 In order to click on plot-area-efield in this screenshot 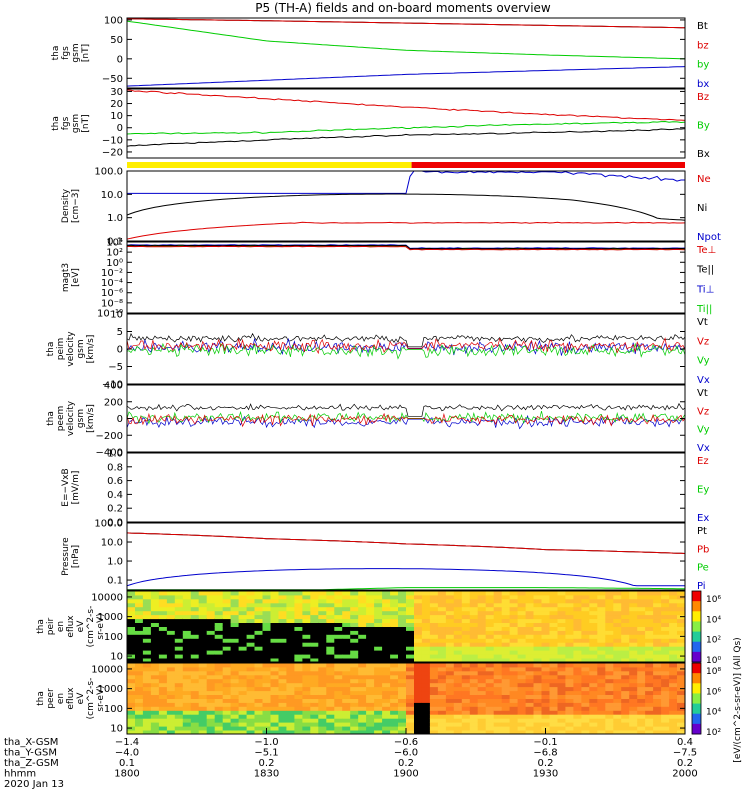, I will do `click(406, 487)`.